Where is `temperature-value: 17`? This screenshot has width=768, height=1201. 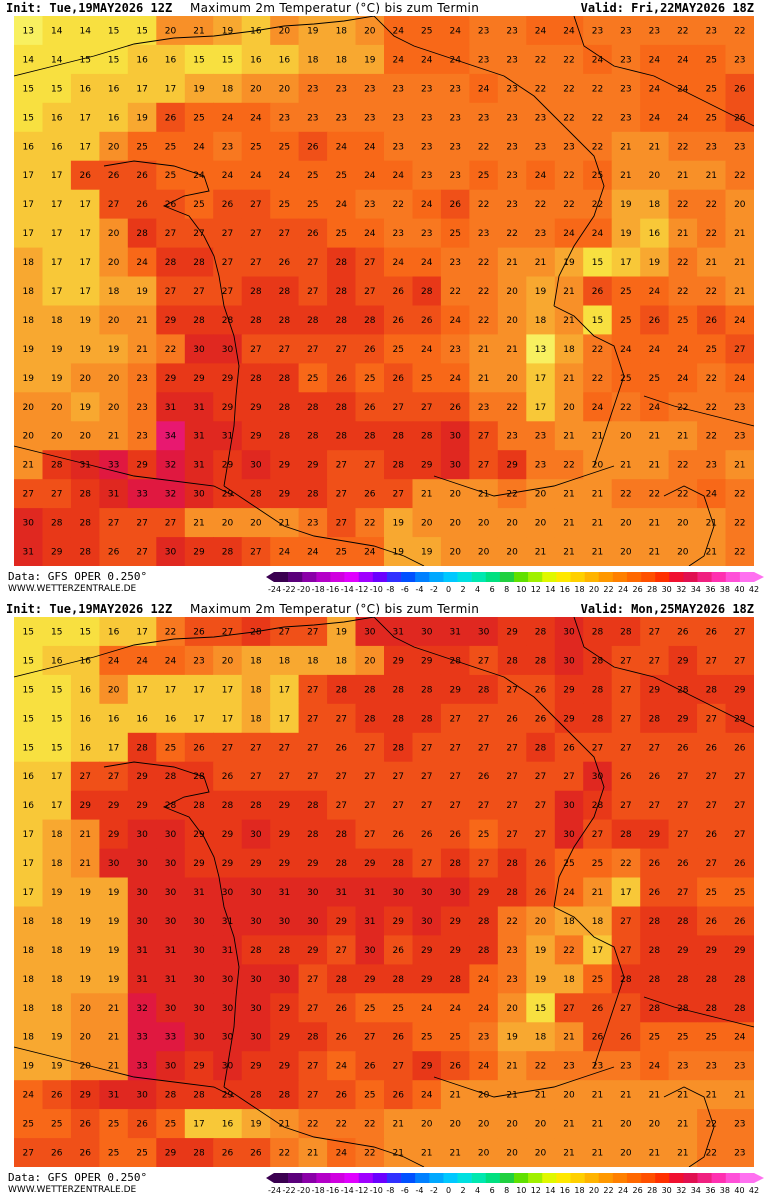 temperature-value: 17 is located at coordinates (27, 234).